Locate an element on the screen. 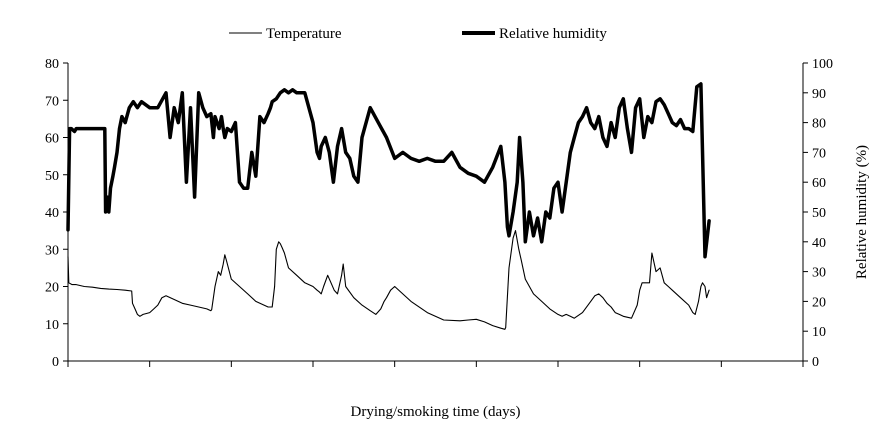 The width and height of the screenshot is (896, 428). legend: Temperature Relative humidity is located at coordinates (418, 34).